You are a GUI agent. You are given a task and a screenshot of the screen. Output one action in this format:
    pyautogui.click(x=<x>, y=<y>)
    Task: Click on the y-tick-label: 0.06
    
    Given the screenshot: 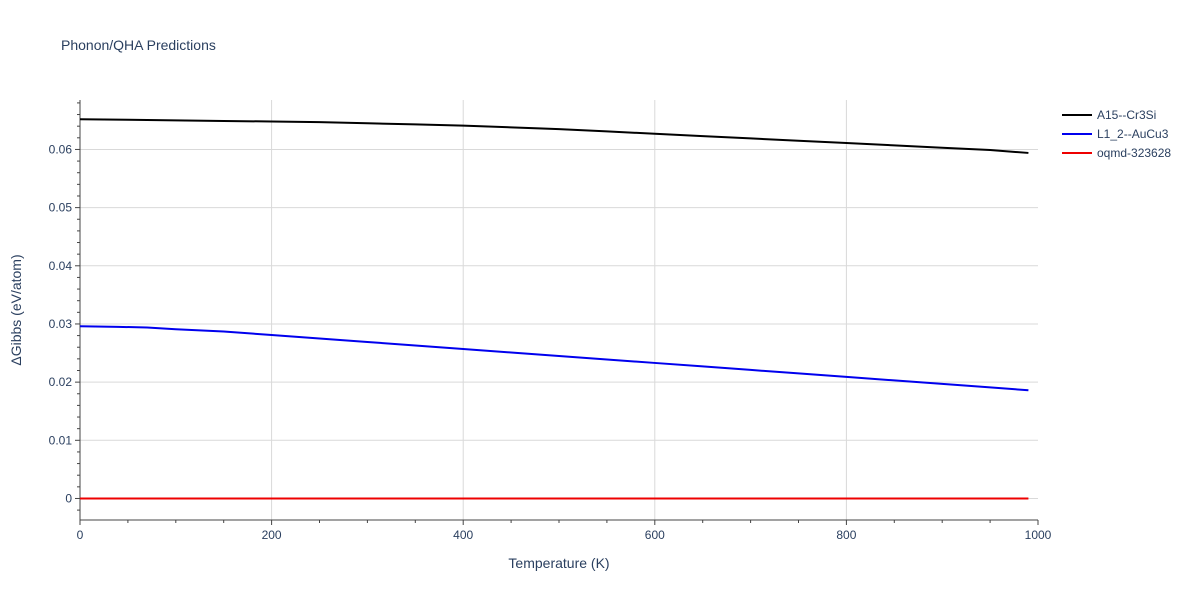 What is the action you would take?
    pyautogui.click(x=61, y=149)
    